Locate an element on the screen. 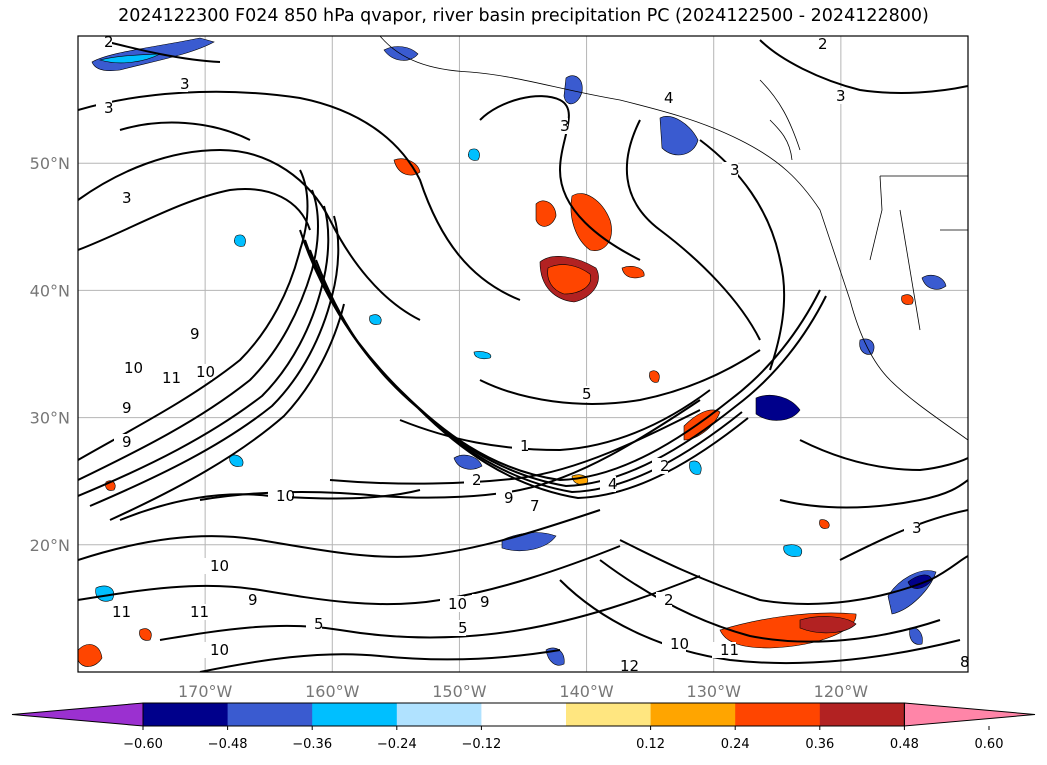 The width and height of the screenshot is (1047, 765). contour-label: 12 is located at coordinates (629, 666).